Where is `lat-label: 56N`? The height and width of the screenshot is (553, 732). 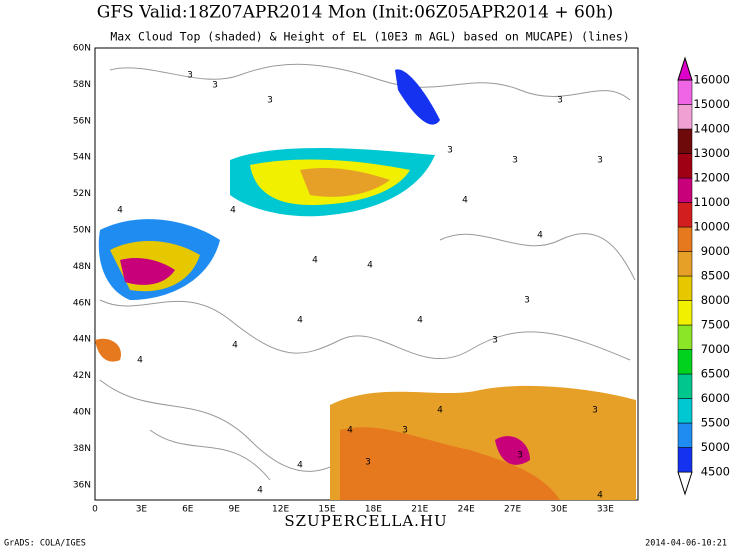 lat-label: 56N is located at coordinates (82, 121).